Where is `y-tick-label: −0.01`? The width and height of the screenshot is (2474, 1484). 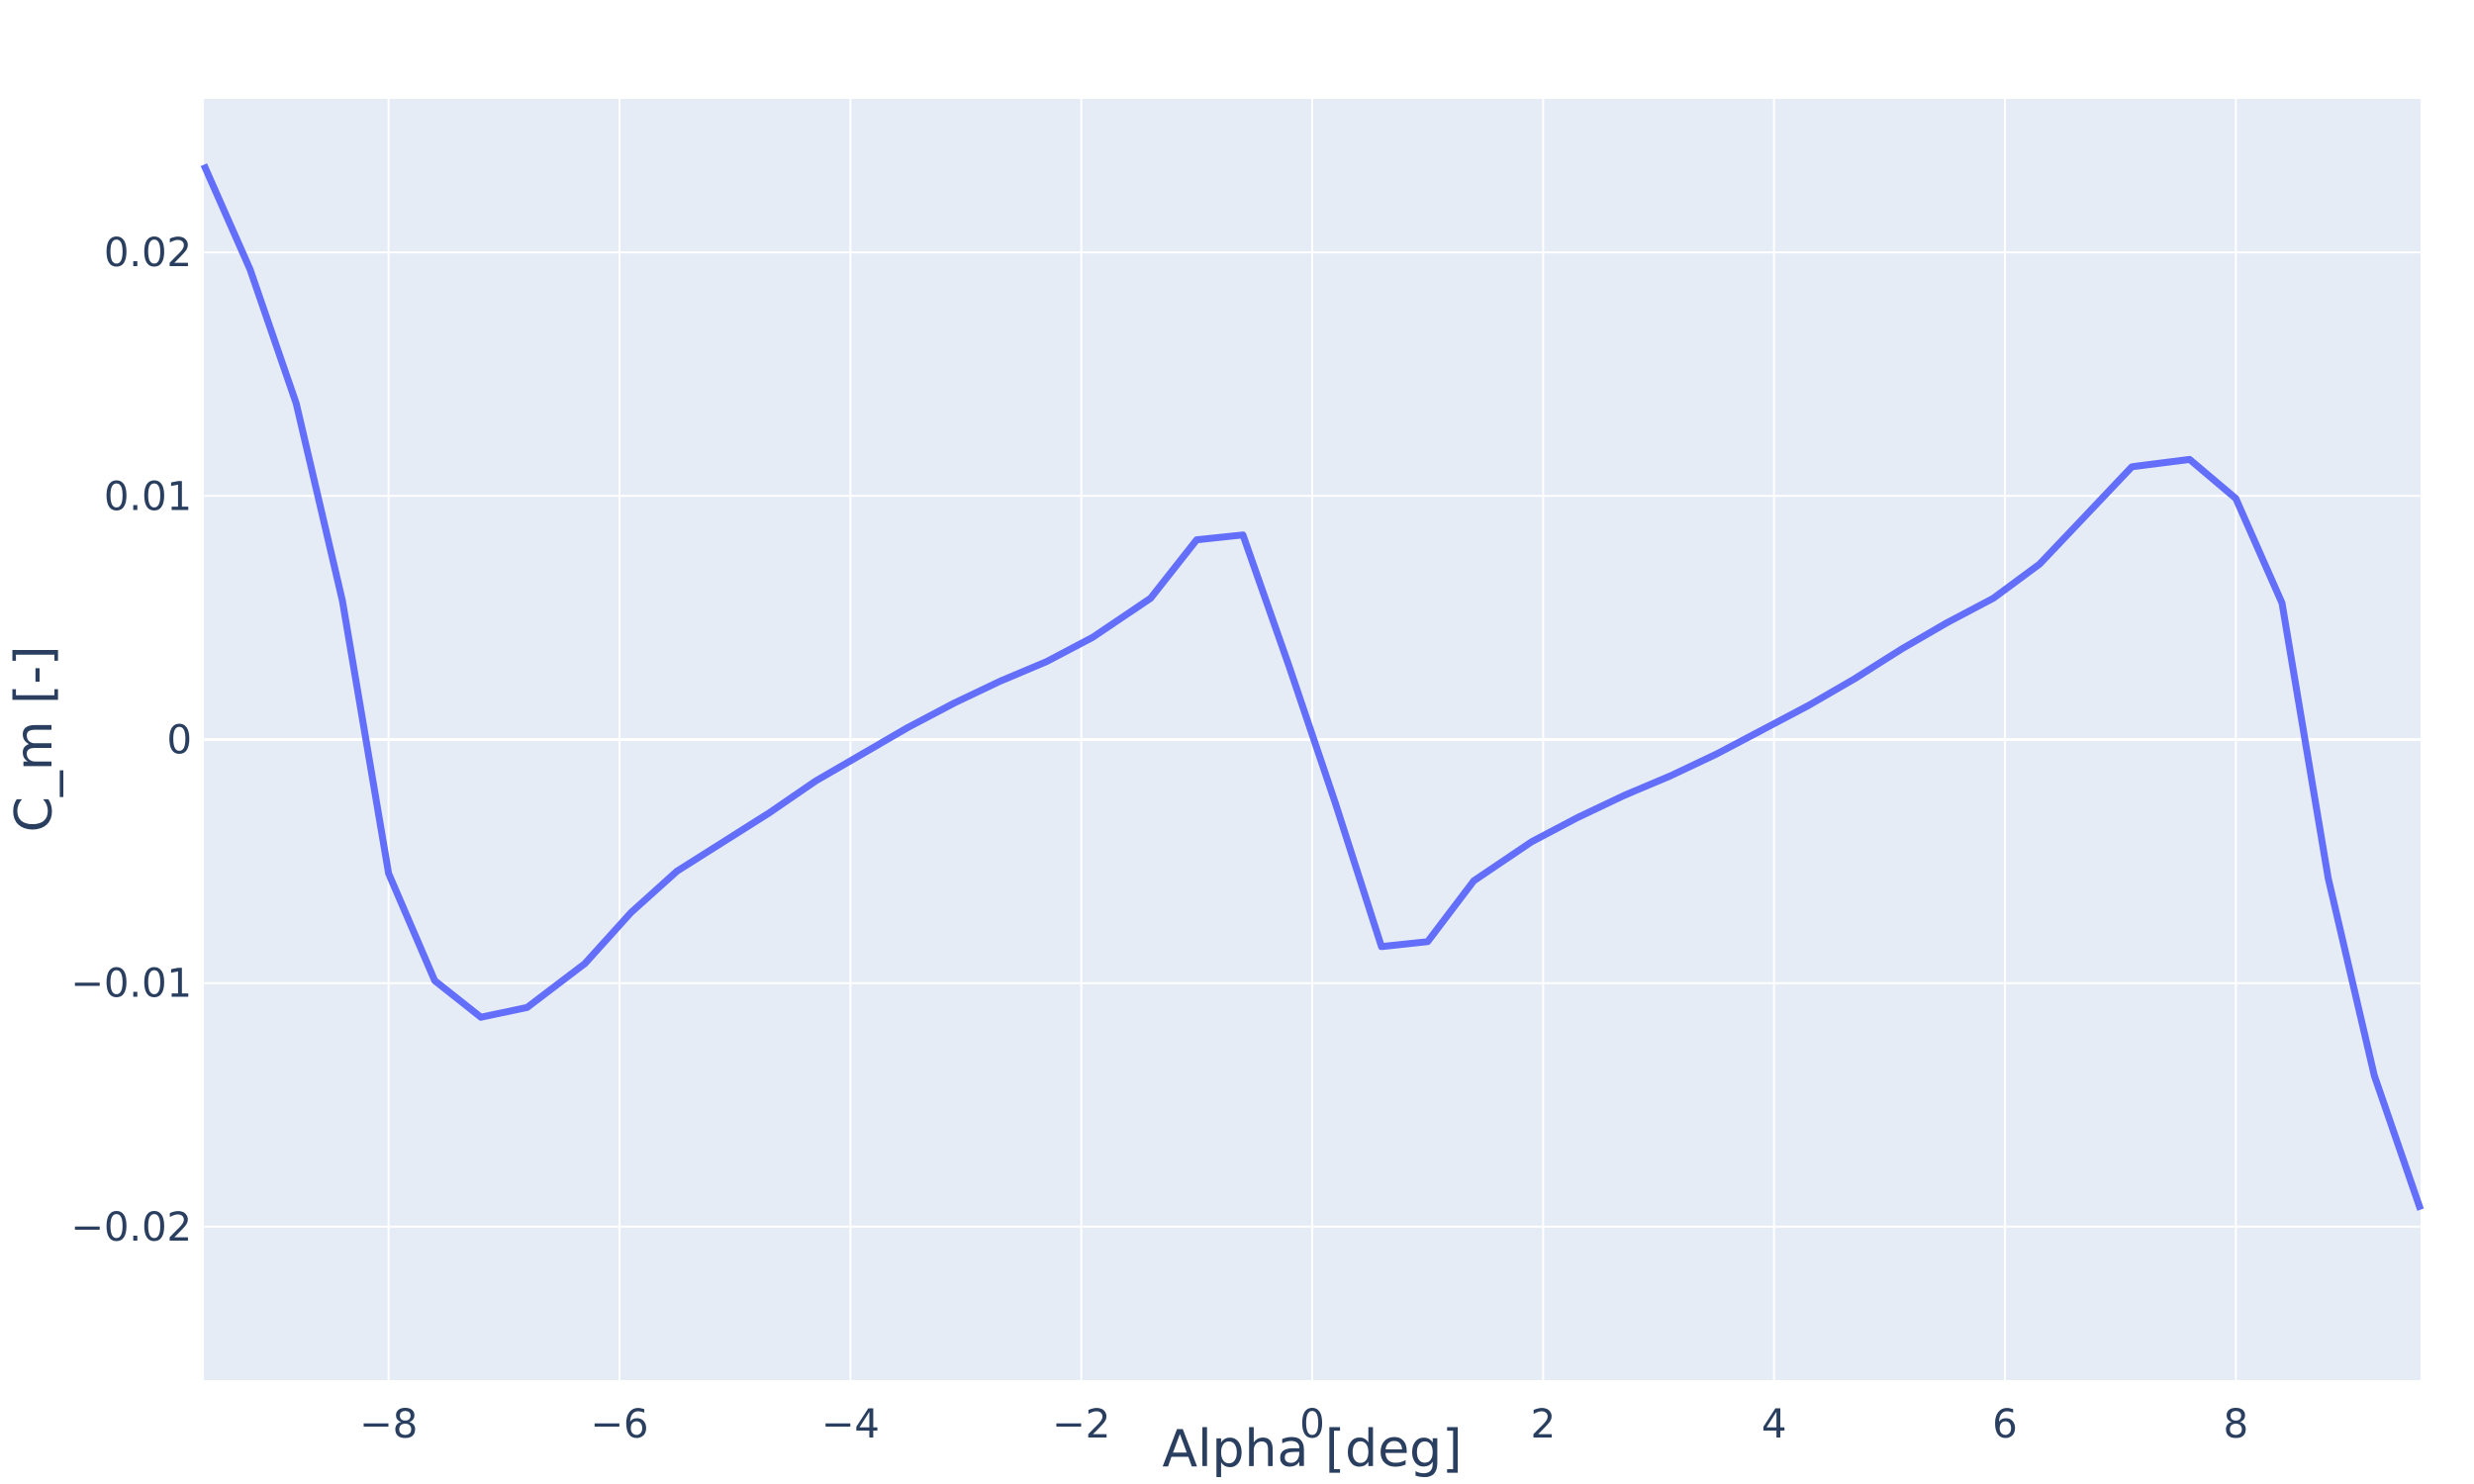
y-tick-label: −0.01 is located at coordinates (131, 984).